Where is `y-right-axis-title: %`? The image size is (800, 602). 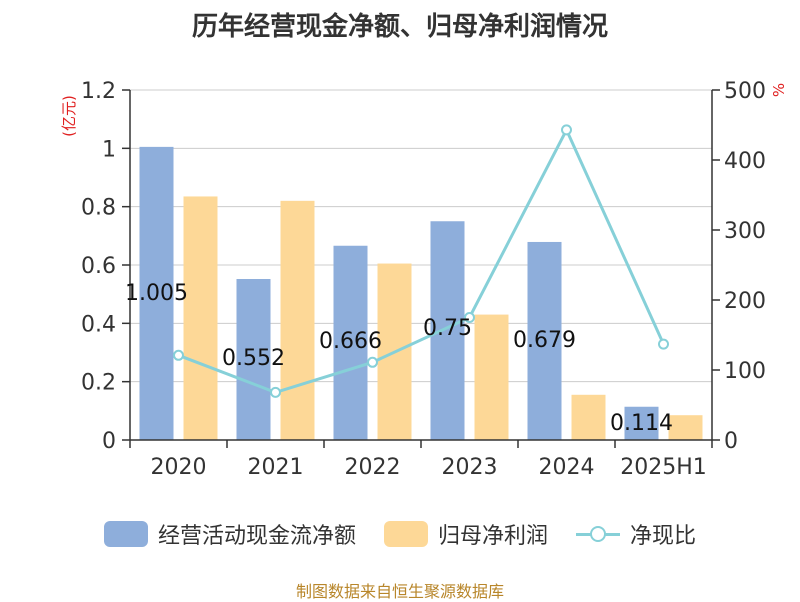 y-right-axis-title: % is located at coordinates (779, 90).